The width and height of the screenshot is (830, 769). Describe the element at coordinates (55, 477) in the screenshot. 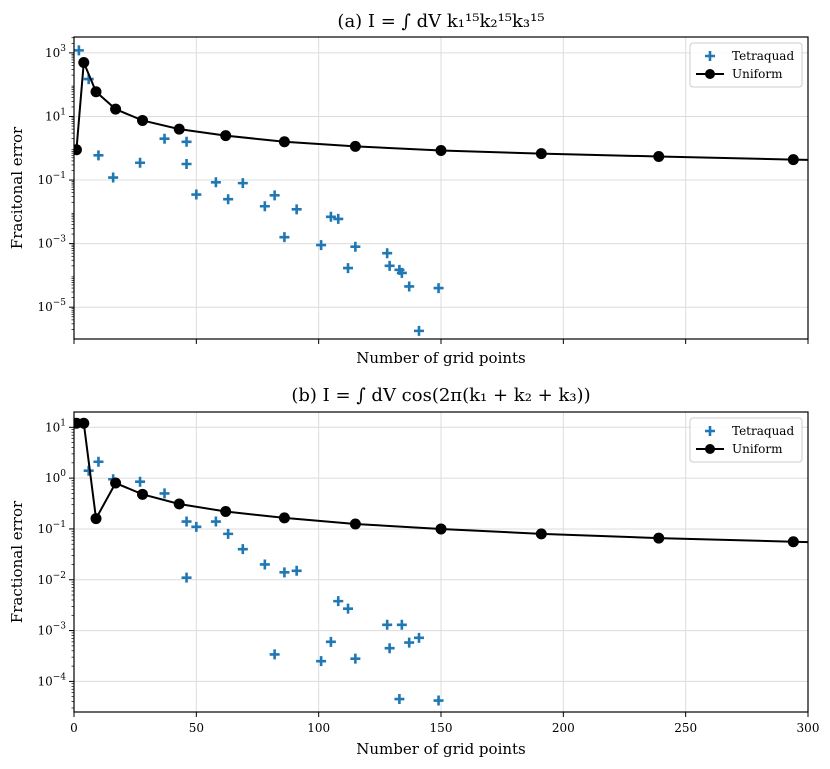

I see `y-tick-label: 10⁰` at that location.